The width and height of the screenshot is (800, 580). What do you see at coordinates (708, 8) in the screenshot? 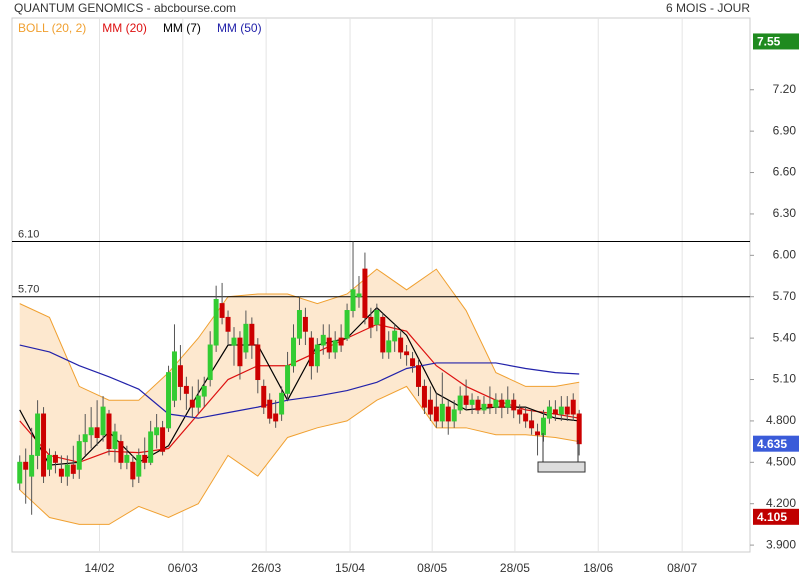
I see `chart-subtitle: 6 MOIS - JOUR` at bounding box center [708, 8].